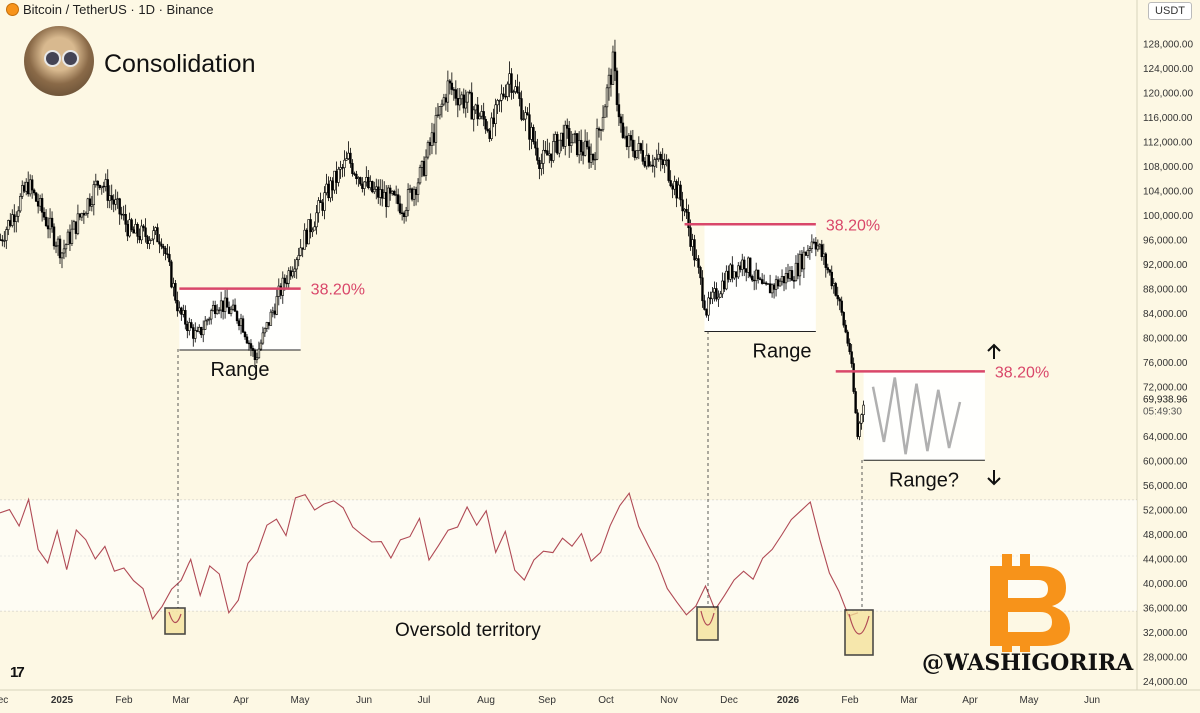  I want to click on price-tick-label: 72,000.00, so click(1165, 388).